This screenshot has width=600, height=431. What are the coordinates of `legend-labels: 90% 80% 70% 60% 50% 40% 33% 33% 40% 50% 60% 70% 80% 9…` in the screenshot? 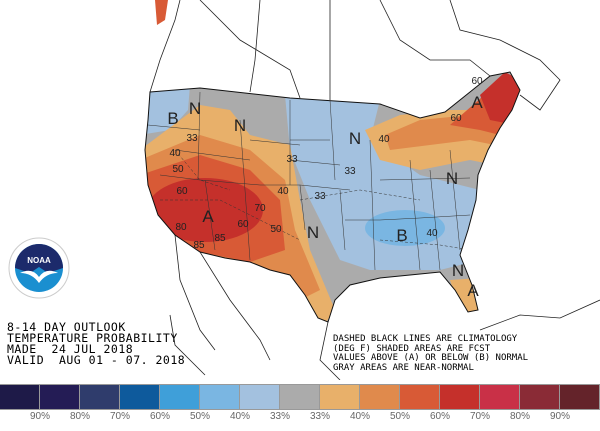 It's located at (300, 418).